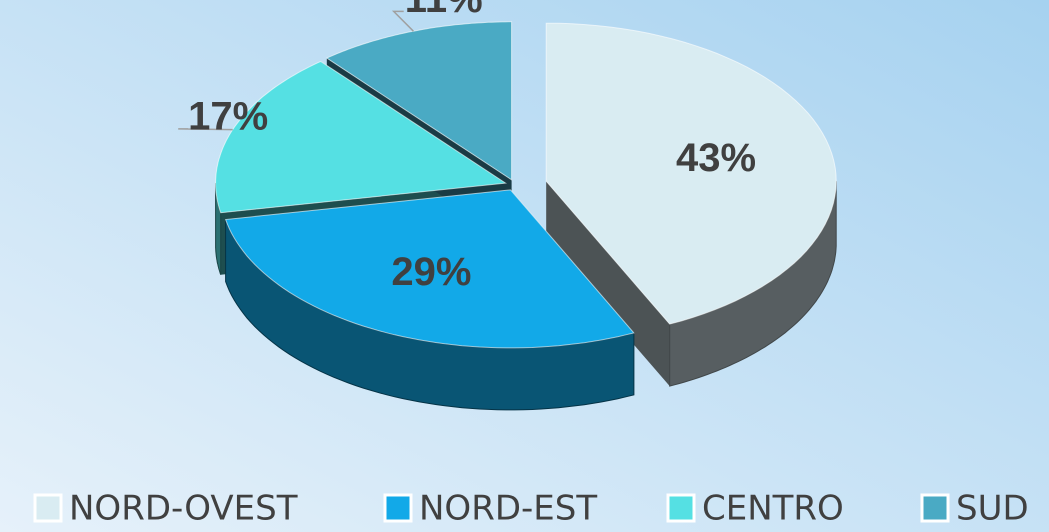  I want to click on legend-label: NORD-OVEST, so click(183, 509).